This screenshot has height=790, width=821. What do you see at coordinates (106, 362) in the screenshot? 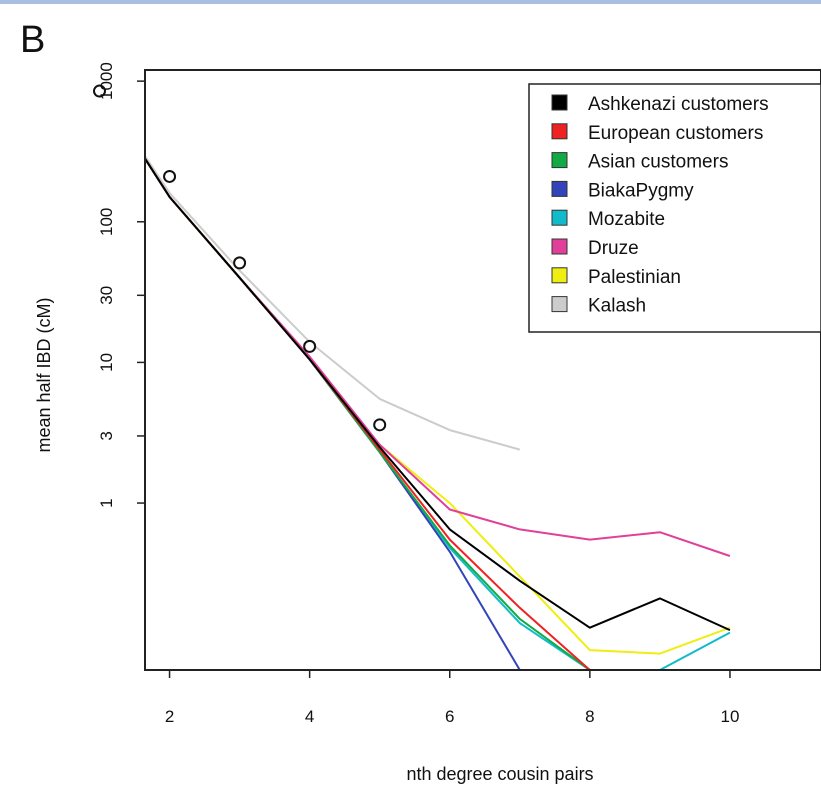
I see `y-tick-label: 10` at bounding box center [106, 362].